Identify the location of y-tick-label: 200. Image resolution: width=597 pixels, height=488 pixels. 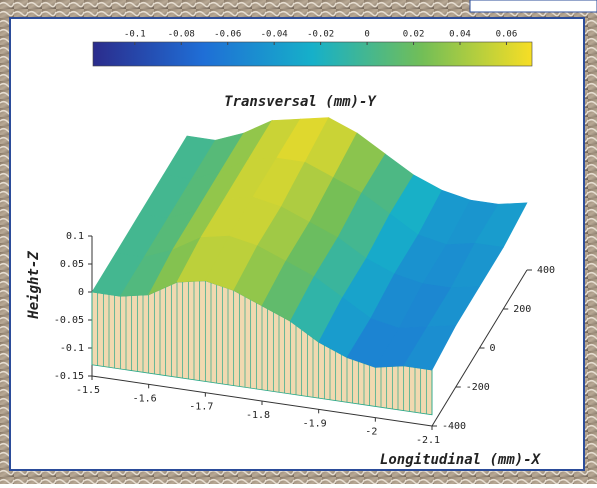
(522, 309).